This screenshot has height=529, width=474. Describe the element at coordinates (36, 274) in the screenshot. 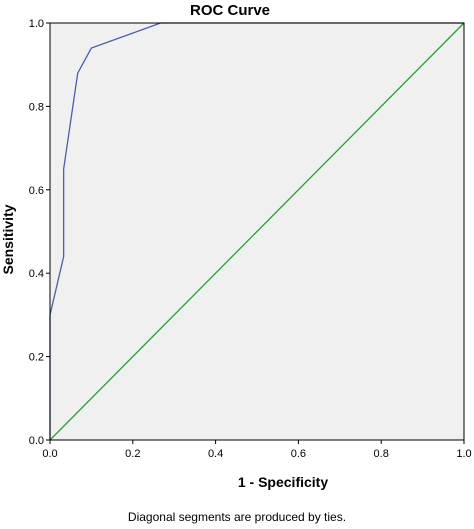

I see `y-tick-label: 0.4` at that location.